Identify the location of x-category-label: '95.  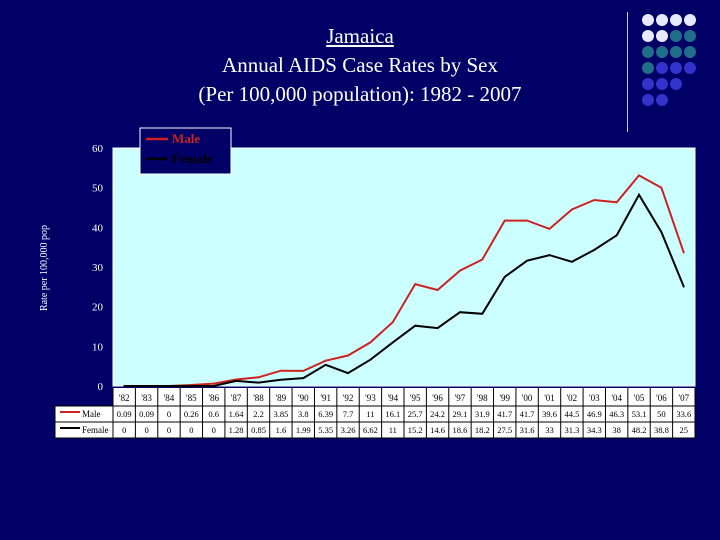
(415, 398).